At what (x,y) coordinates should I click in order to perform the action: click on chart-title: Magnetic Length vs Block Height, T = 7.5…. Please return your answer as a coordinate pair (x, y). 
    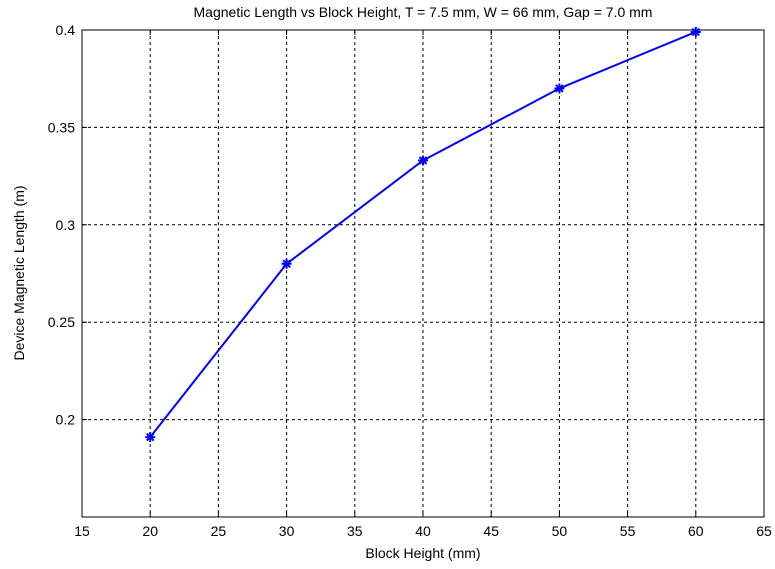
    Looking at the image, I should click on (423, 12).